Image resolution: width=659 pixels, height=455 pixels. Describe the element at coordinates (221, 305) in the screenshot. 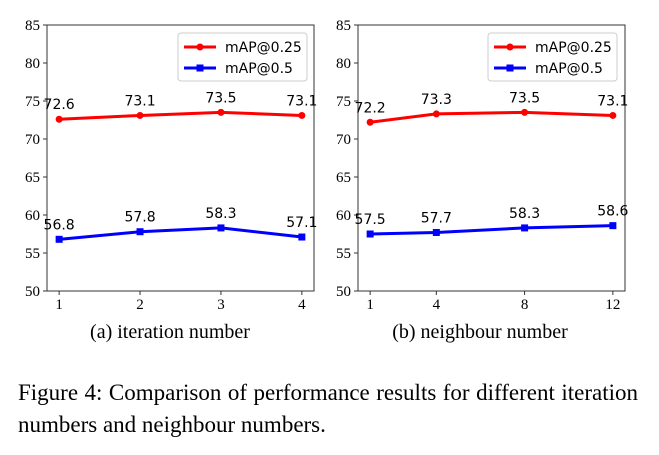

I see `x-tick-label: 3` at that location.